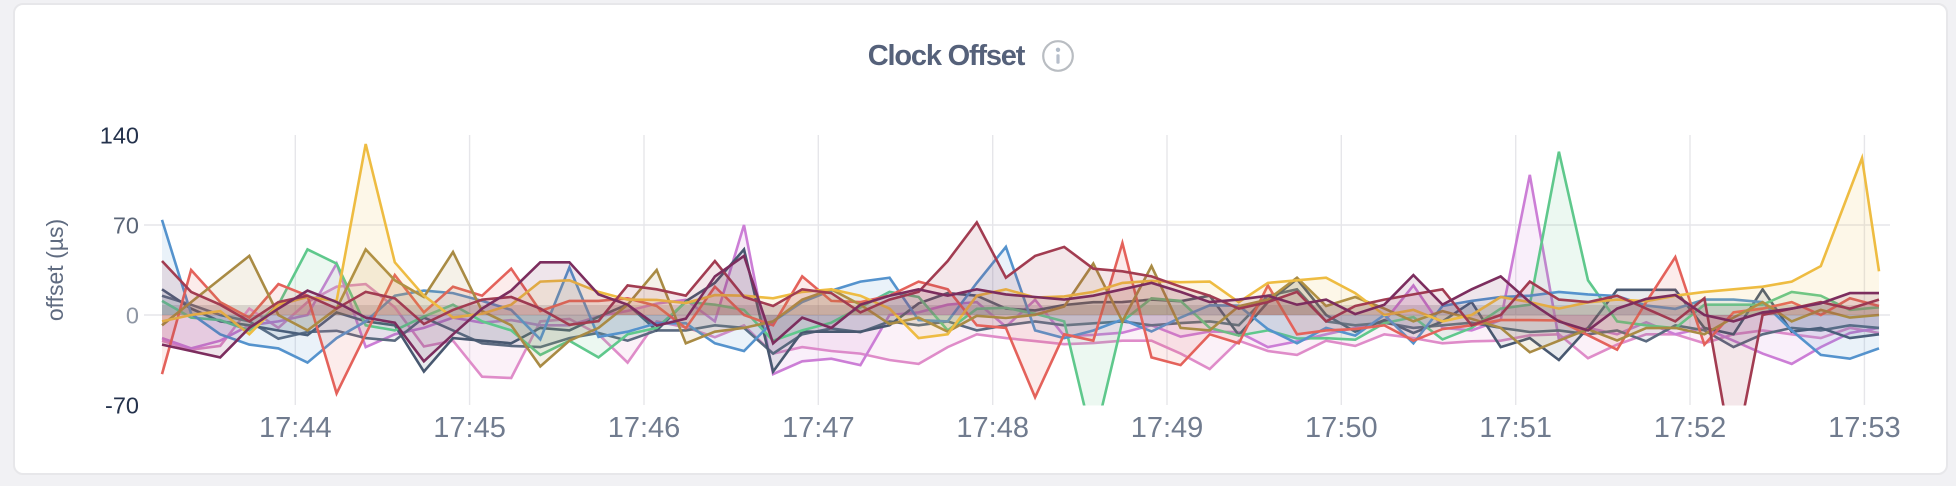 The width and height of the screenshot is (1956, 486). Describe the element at coordinates (644, 428) in the screenshot. I see `svg-text: 17:46` at that location.